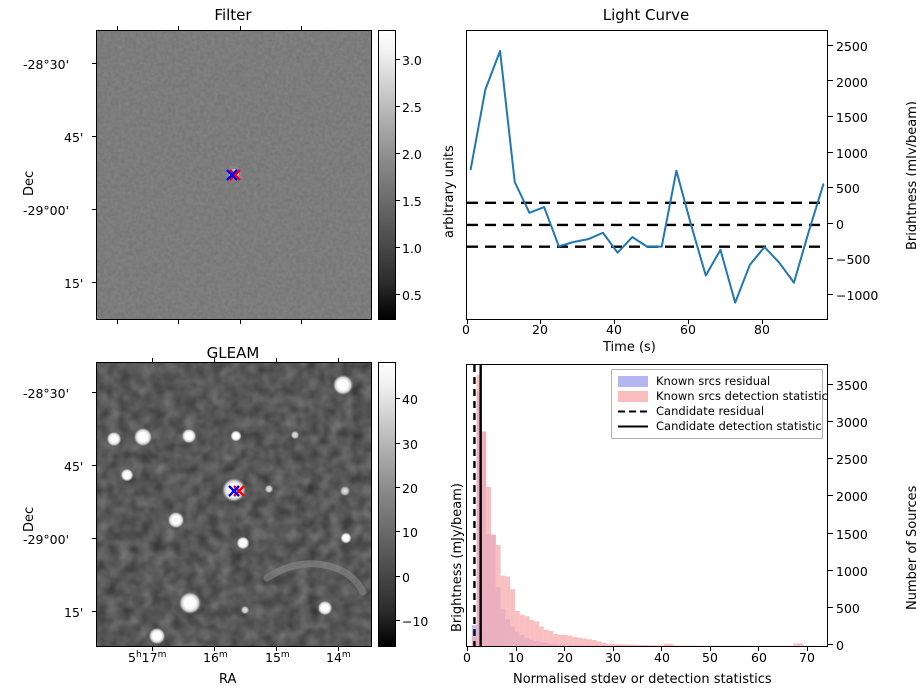 This screenshot has width=916, height=699. Describe the element at coordinates (233, 15) in the screenshot. I see `filter-title: Filter` at that location.